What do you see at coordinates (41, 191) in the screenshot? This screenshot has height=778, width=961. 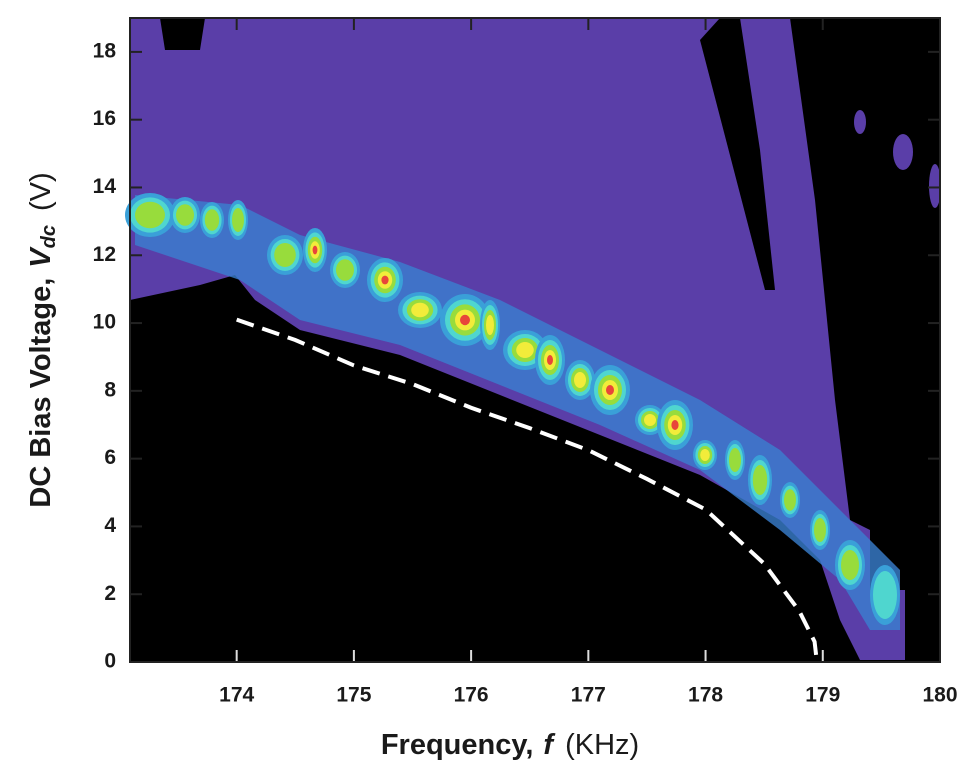 I see `y-axis-unit: (V)` at bounding box center [41, 191].